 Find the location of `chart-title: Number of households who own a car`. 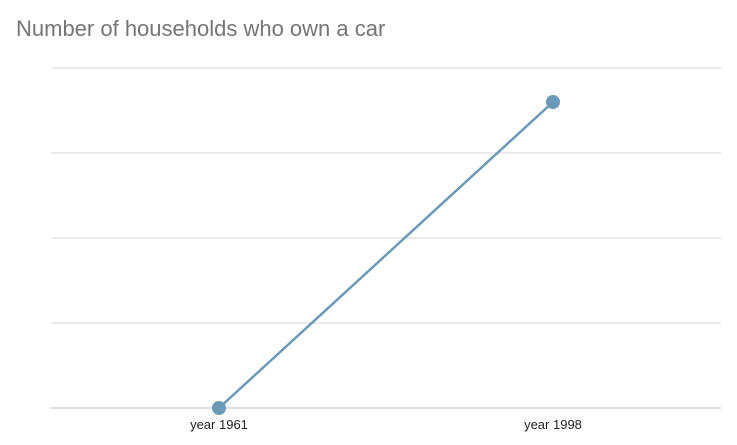

chart-title: Number of households who own a car is located at coordinates (201, 28).